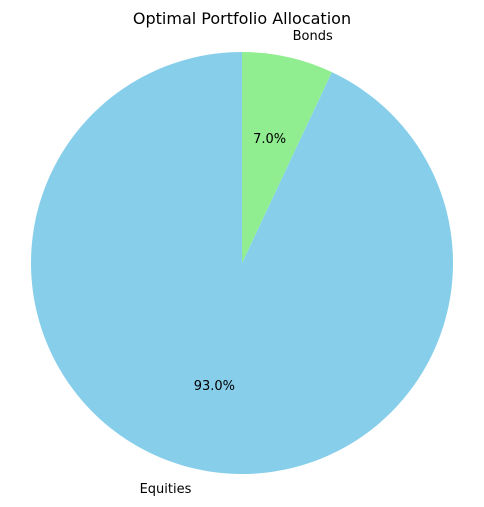  Describe the element at coordinates (166, 489) in the screenshot. I see `slice-label-equities: Equities` at that location.